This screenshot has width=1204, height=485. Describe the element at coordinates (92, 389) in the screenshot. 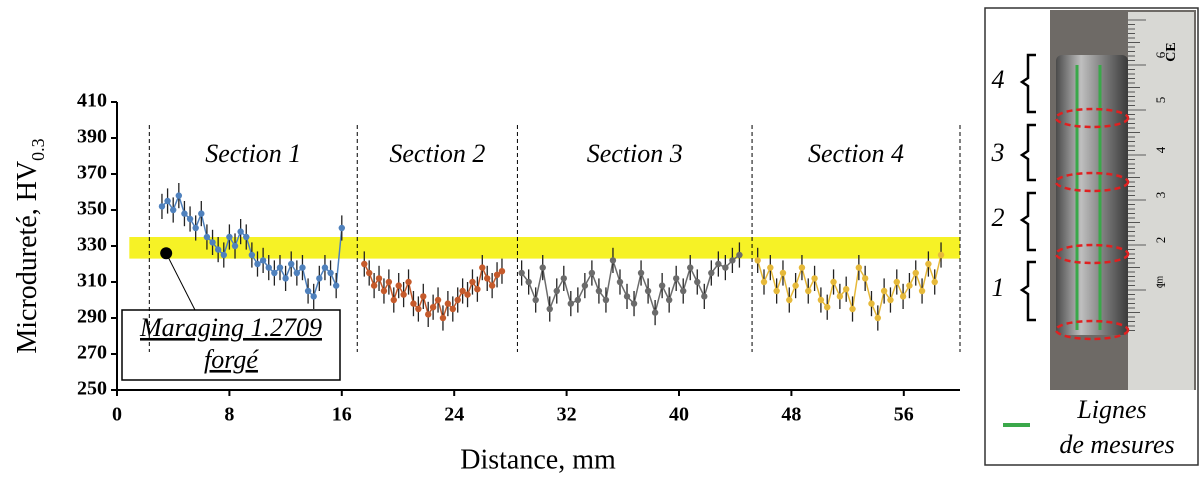

I see `y-tick-label: 250` at that location.